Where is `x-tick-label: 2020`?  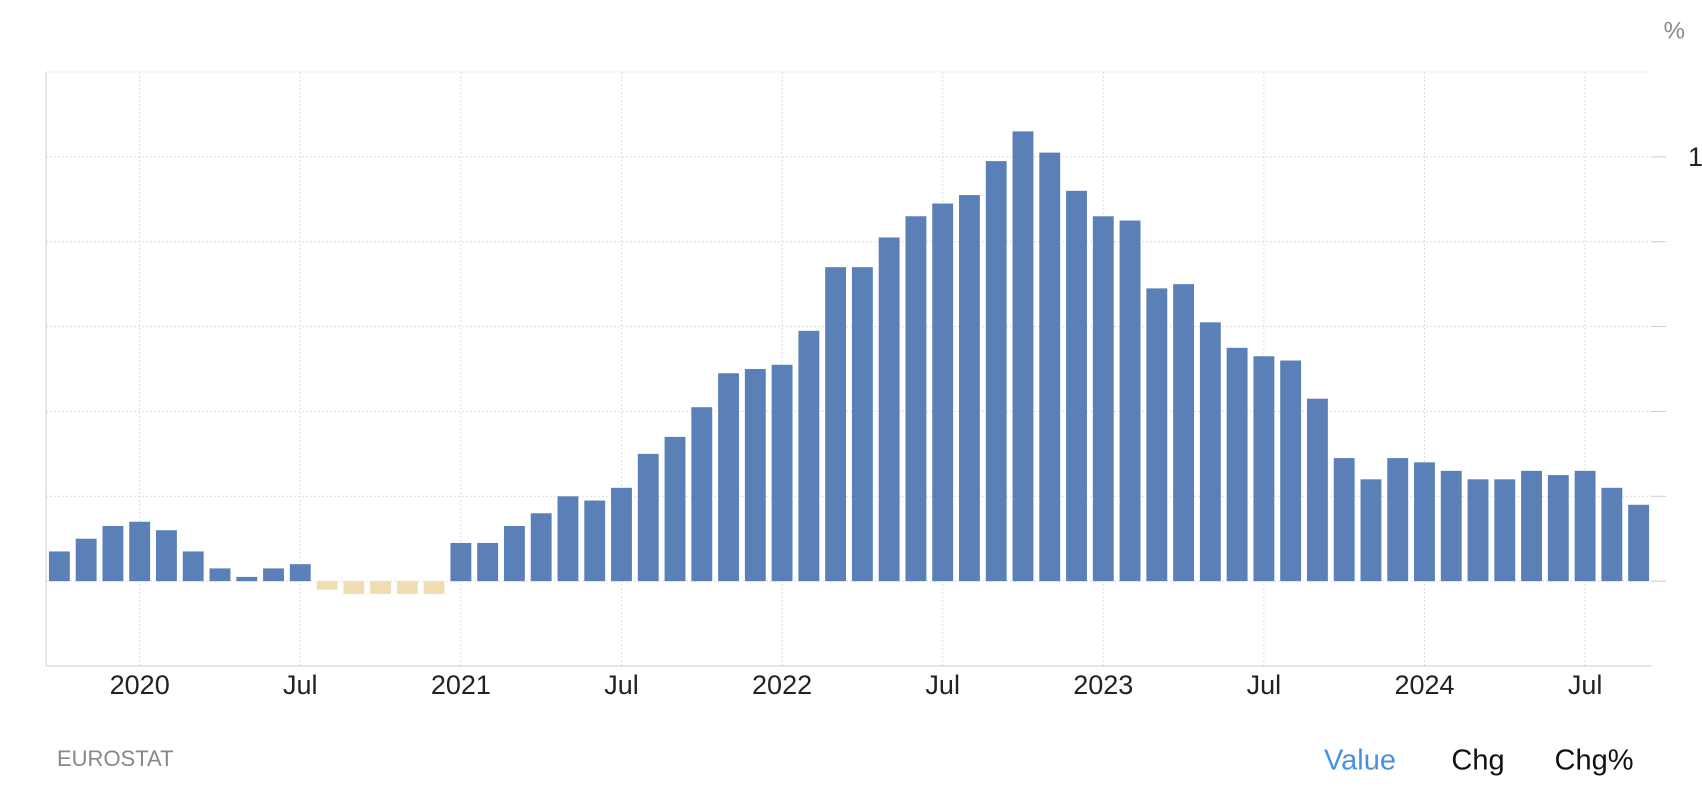 x-tick-label: 2020 is located at coordinates (140, 685).